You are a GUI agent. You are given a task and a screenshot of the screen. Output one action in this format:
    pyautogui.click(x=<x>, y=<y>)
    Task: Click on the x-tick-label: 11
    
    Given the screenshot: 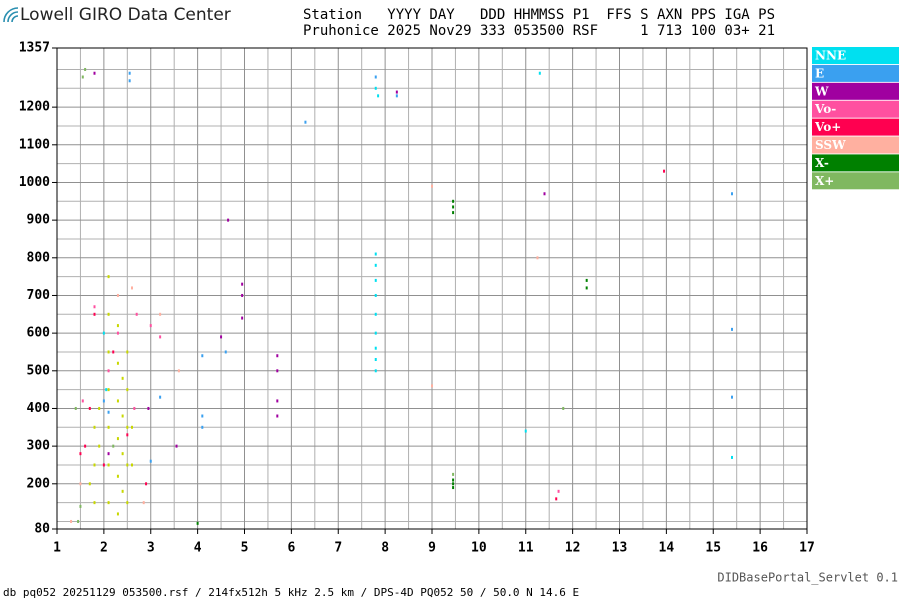 What is the action you would take?
    pyautogui.click(x=526, y=548)
    